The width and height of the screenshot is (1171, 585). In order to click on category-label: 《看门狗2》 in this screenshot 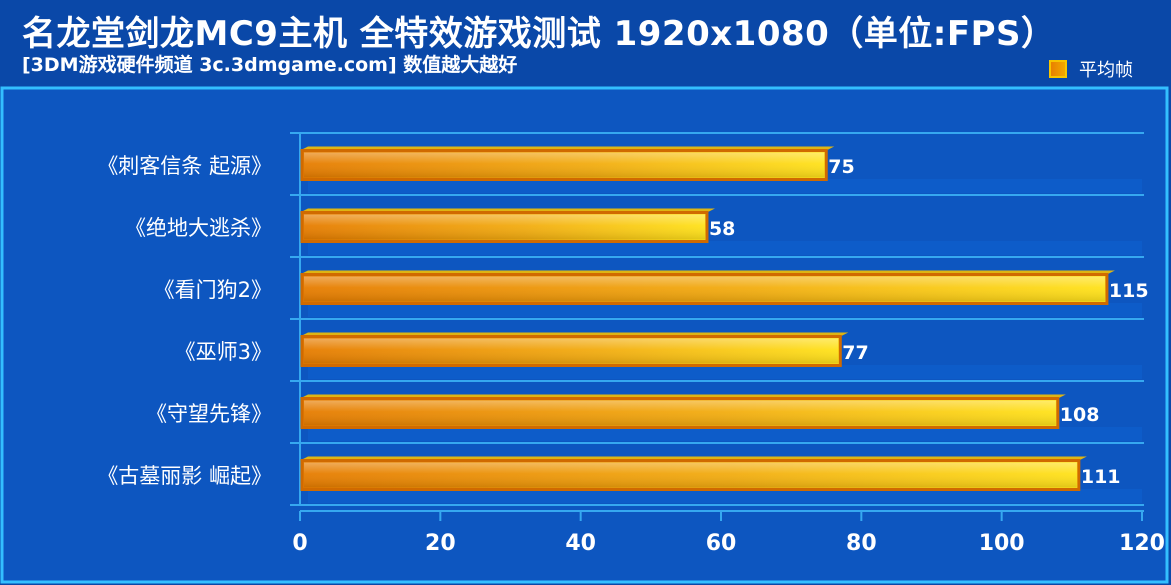, I will do `click(213, 290)`.